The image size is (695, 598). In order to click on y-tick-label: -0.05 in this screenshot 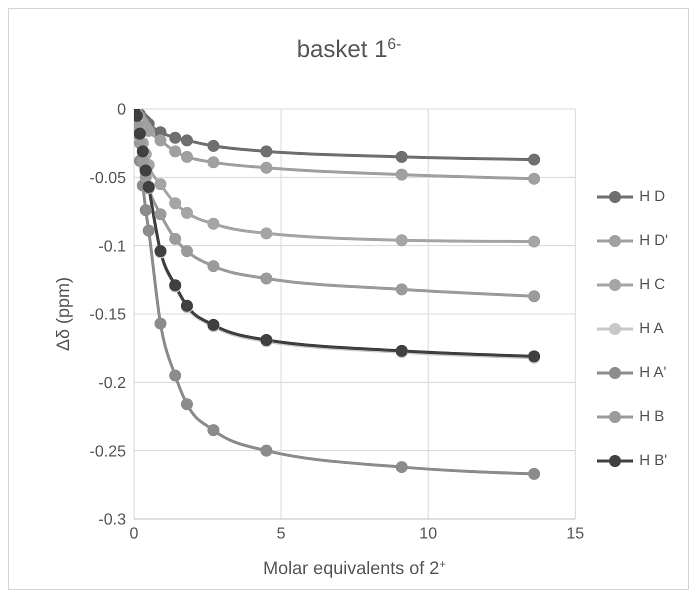, I will do `click(108, 179)`.